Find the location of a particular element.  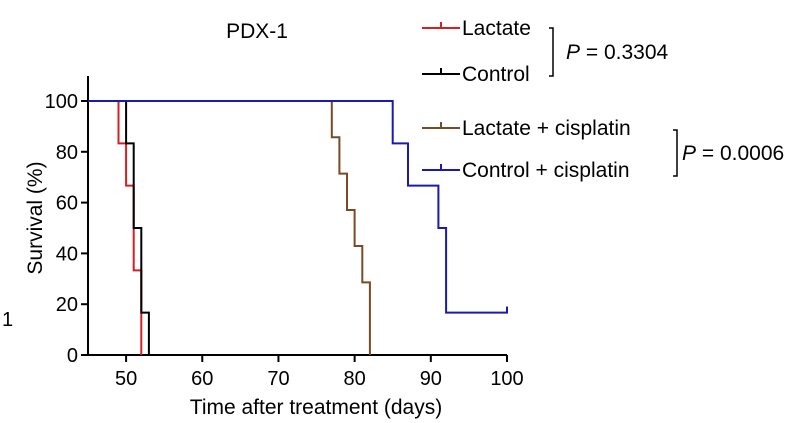

y-axis-label: Survival (%) is located at coordinates (35, 217).